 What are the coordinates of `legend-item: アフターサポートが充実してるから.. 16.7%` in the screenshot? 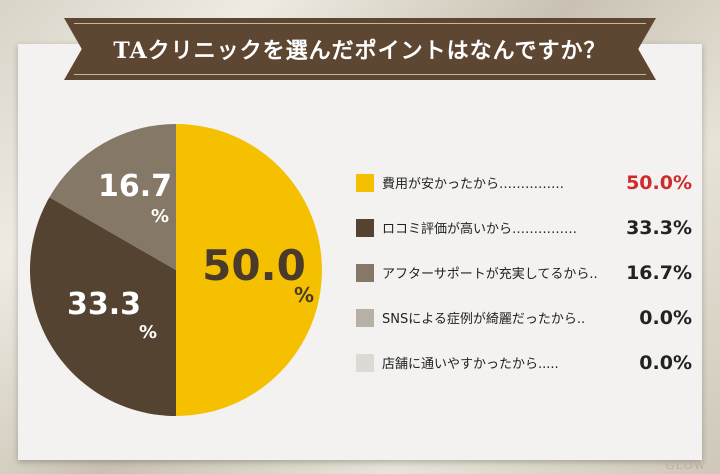 It's located at (526, 272).